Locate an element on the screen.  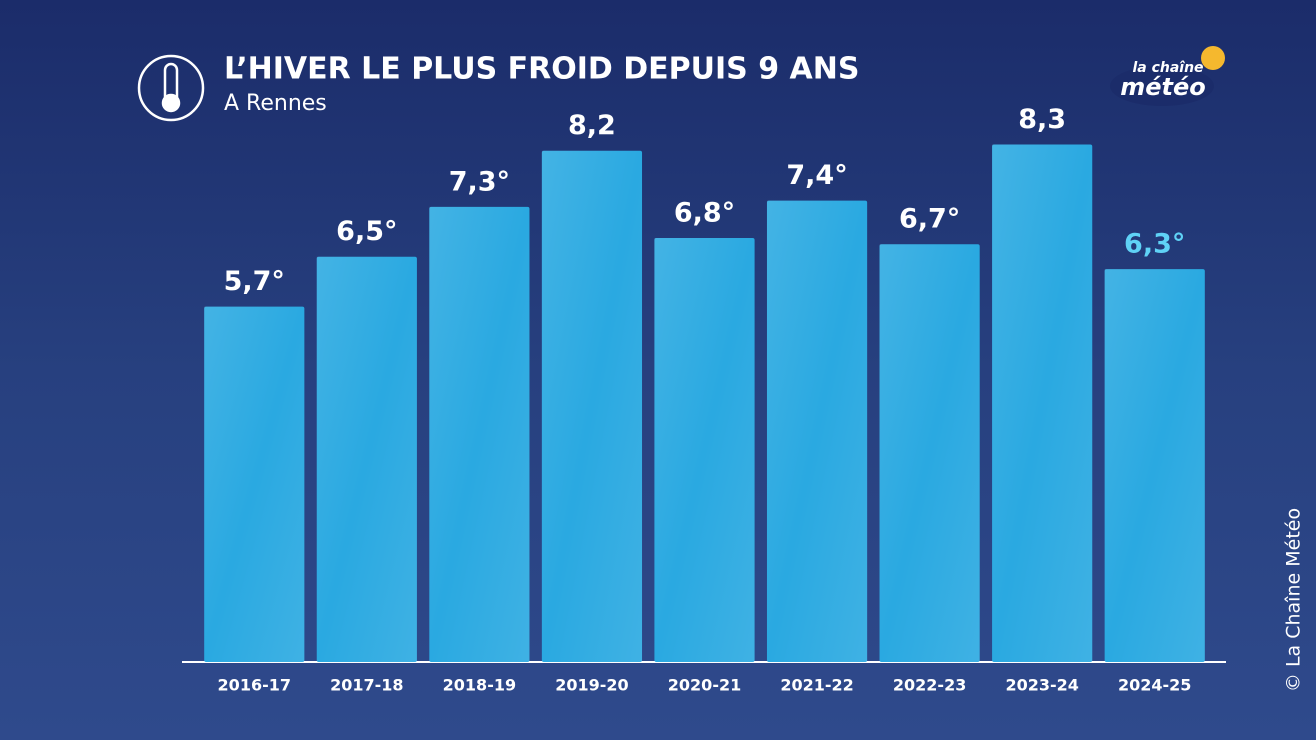
credit: © La Chaîne Météo is located at coordinates (1294, 600).